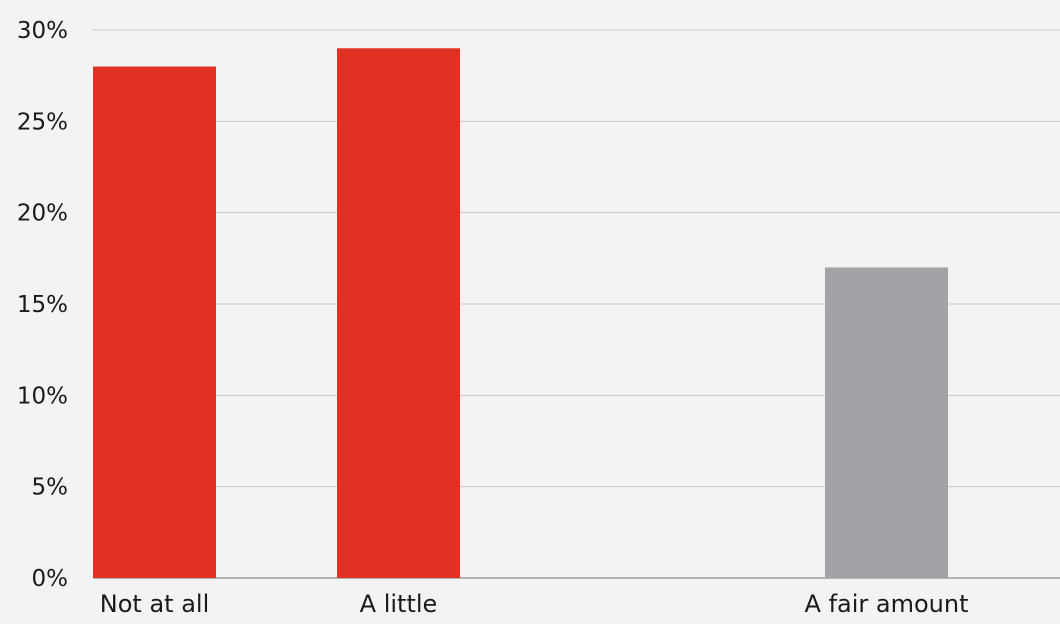 This screenshot has width=1060, height=624. Describe the element at coordinates (42, 122) in the screenshot. I see `y-tick-label: 25%` at that location.